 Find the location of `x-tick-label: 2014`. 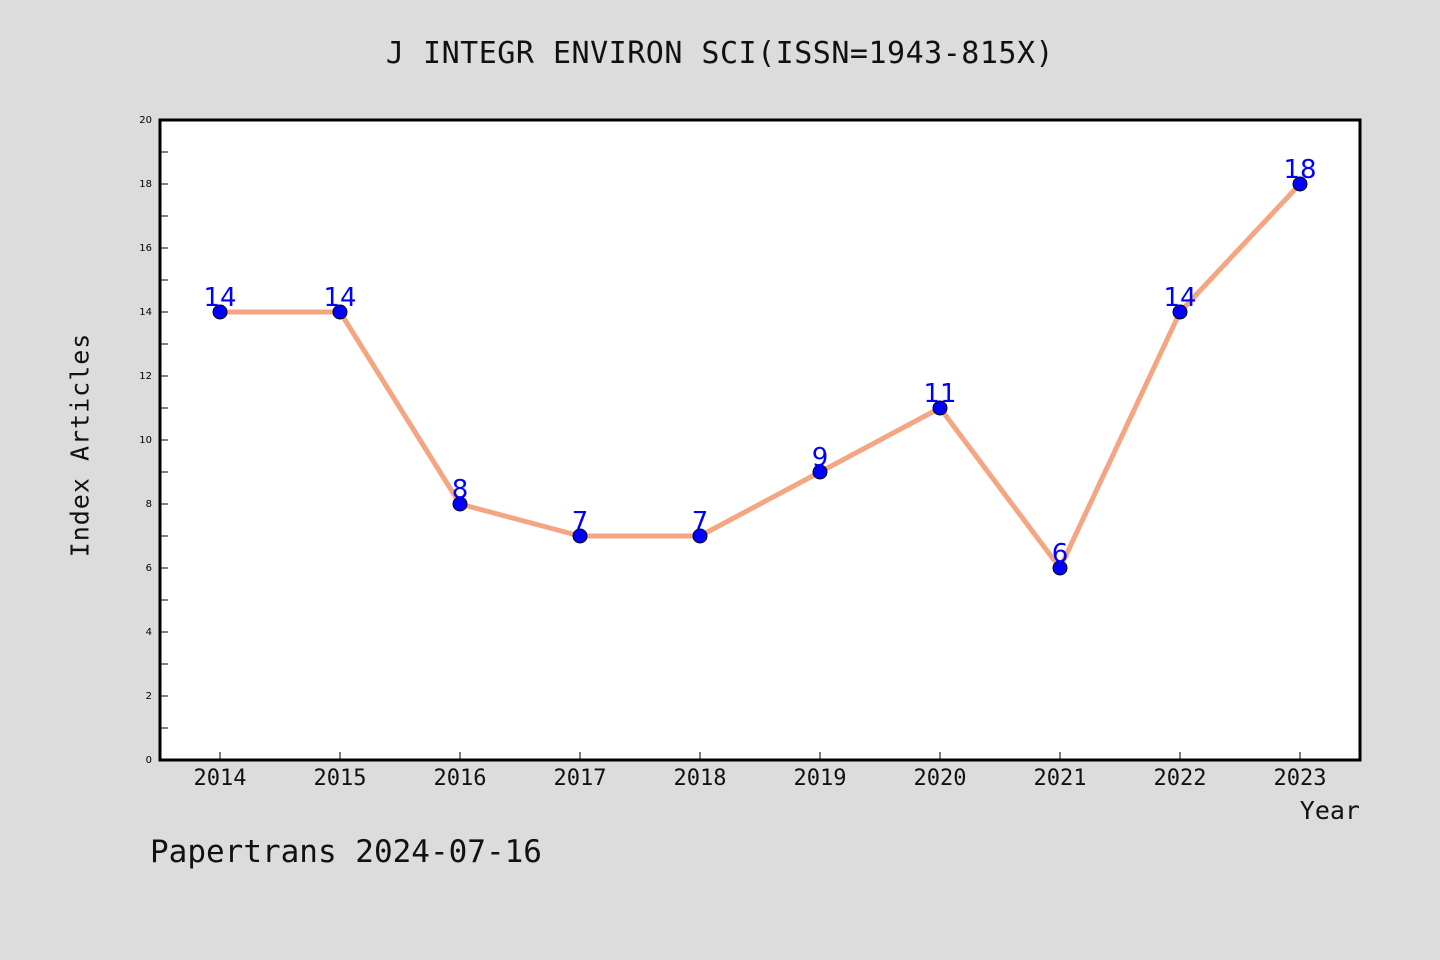

x-tick-label: 2014 is located at coordinates (220, 778).